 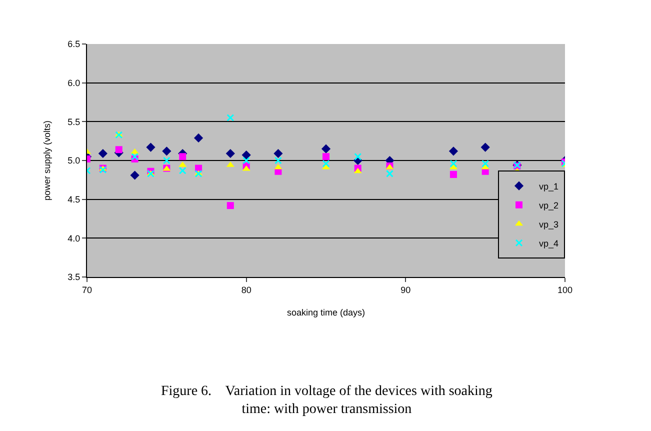 What do you see at coordinates (47, 160) in the screenshot?
I see `y-axis-title: power supply (volts)` at bounding box center [47, 160].